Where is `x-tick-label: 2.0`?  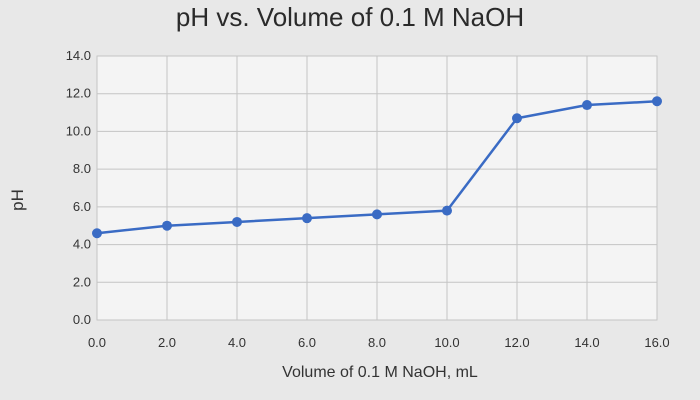 x-tick-label: 2.0 is located at coordinates (167, 342).